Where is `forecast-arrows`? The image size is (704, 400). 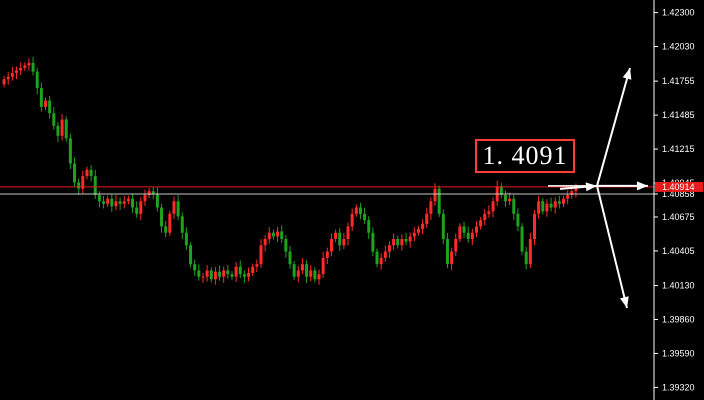 forecast-arrows is located at coordinates (598, 188).